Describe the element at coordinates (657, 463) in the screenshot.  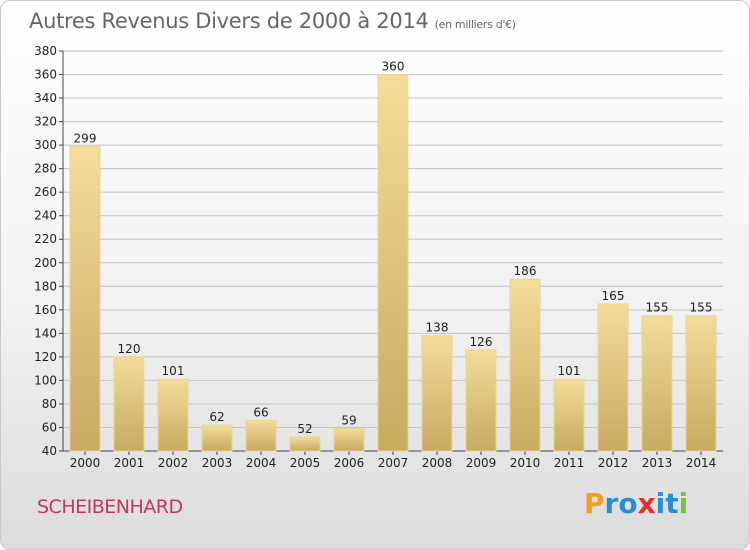
I see `x-tick-label: 2013` at that location.